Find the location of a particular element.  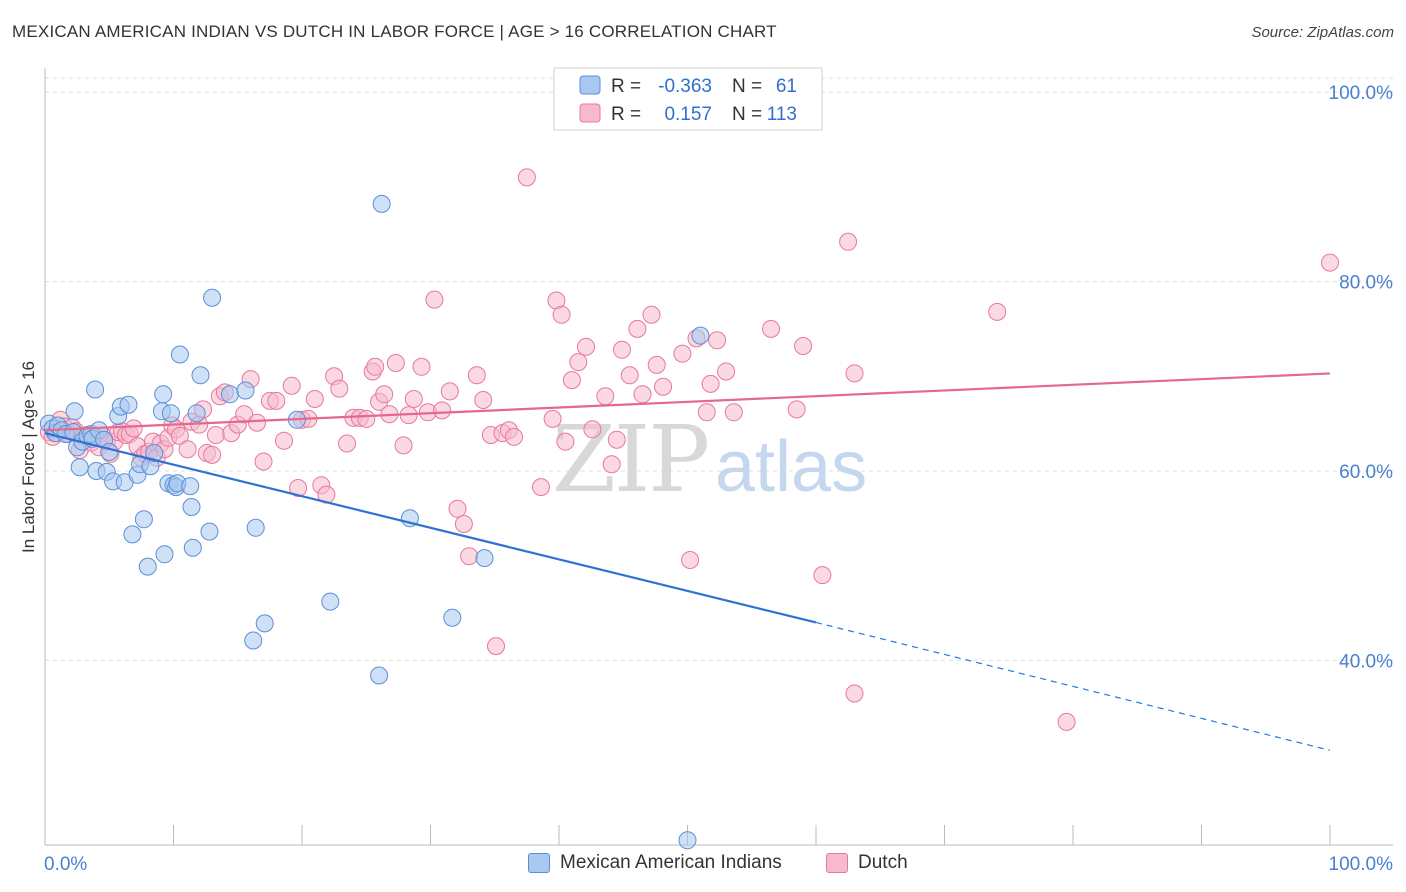

legend-r-label-pink: R = is located at coordinates (626, 114).